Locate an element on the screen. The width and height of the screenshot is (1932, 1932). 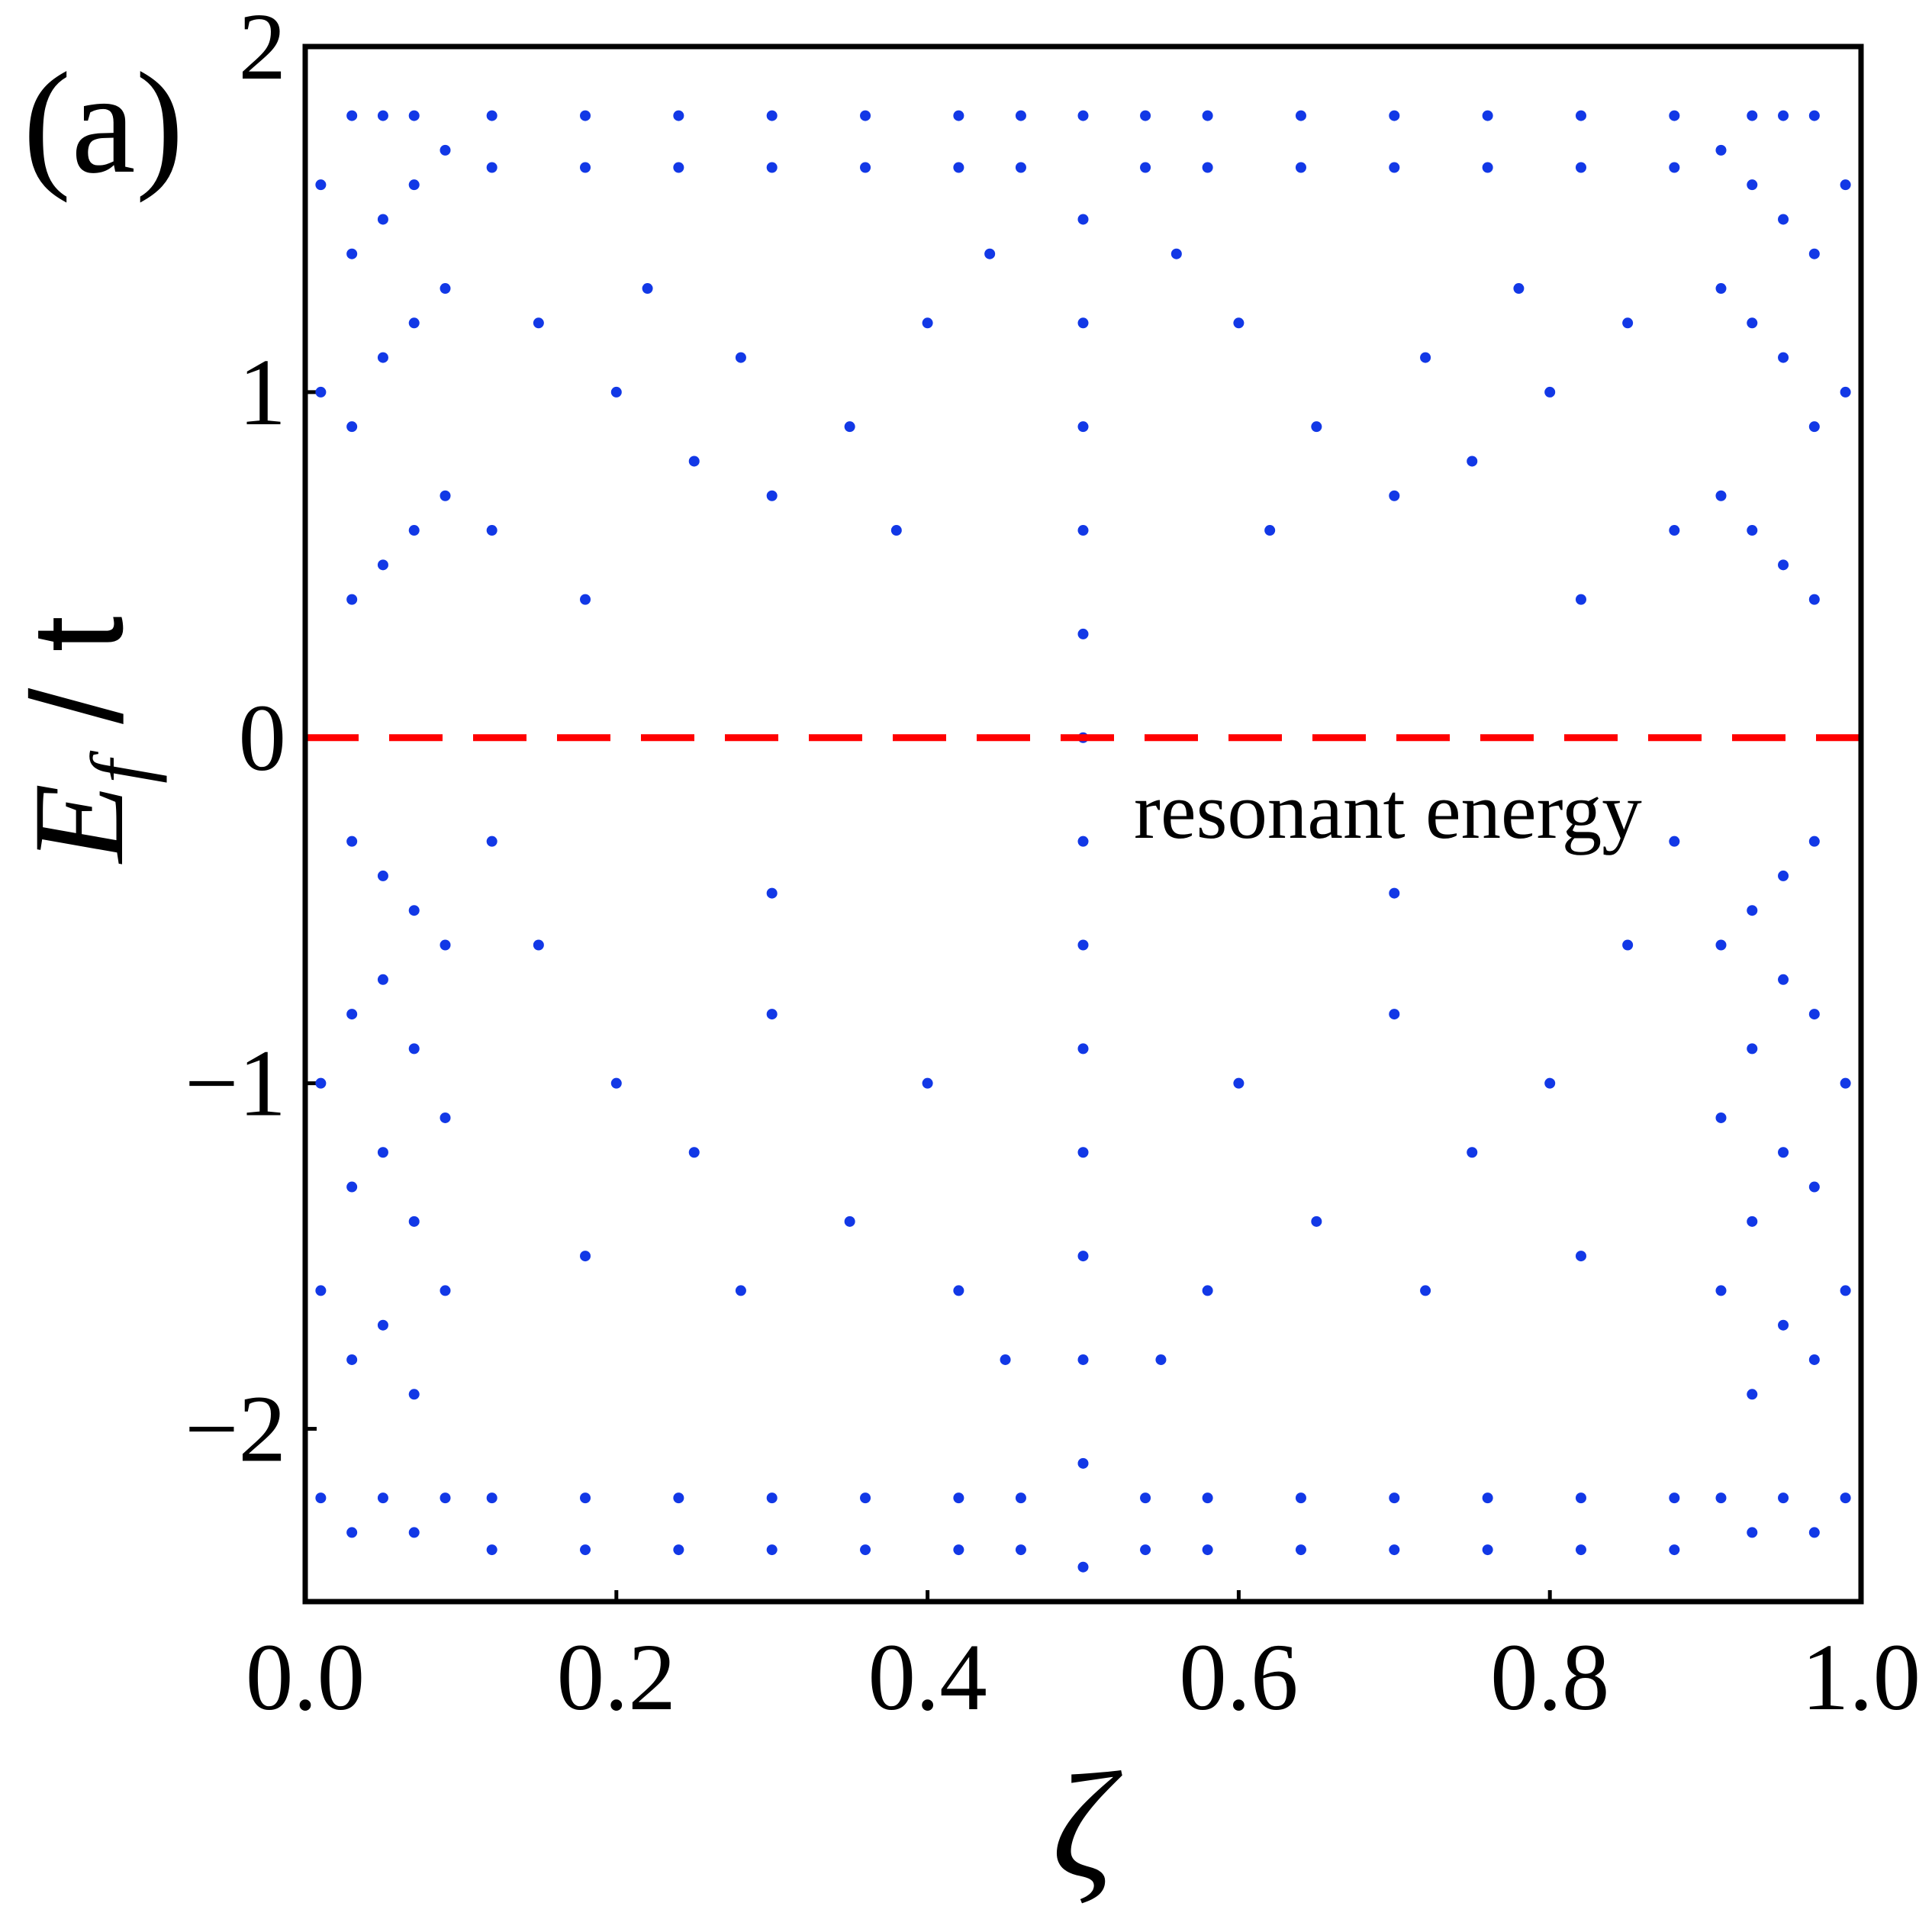
y-tick-label: 0 is located at coordinates (263, 738).